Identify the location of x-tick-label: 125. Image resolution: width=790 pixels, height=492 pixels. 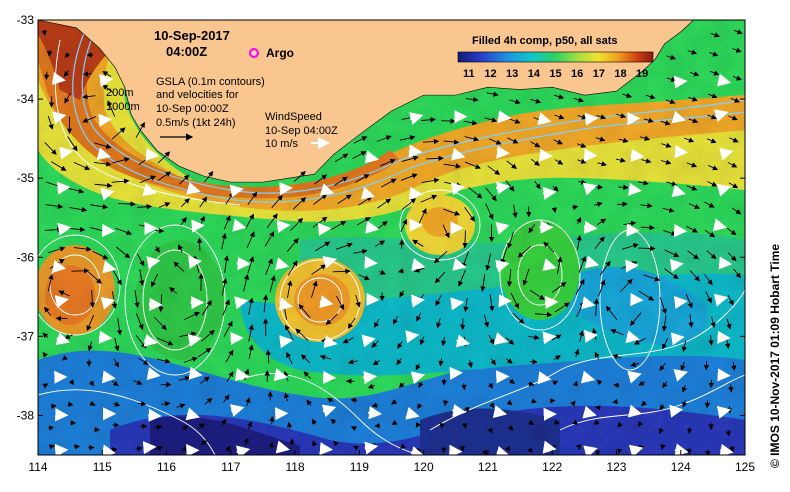
(745, 467).